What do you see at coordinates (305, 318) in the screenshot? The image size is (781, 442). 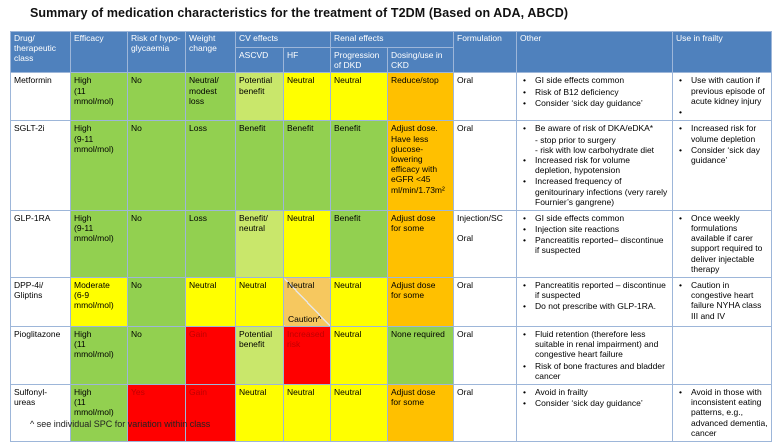 I see `split-cell-bottom-label: Caution^` at bounding box center [305, 318].